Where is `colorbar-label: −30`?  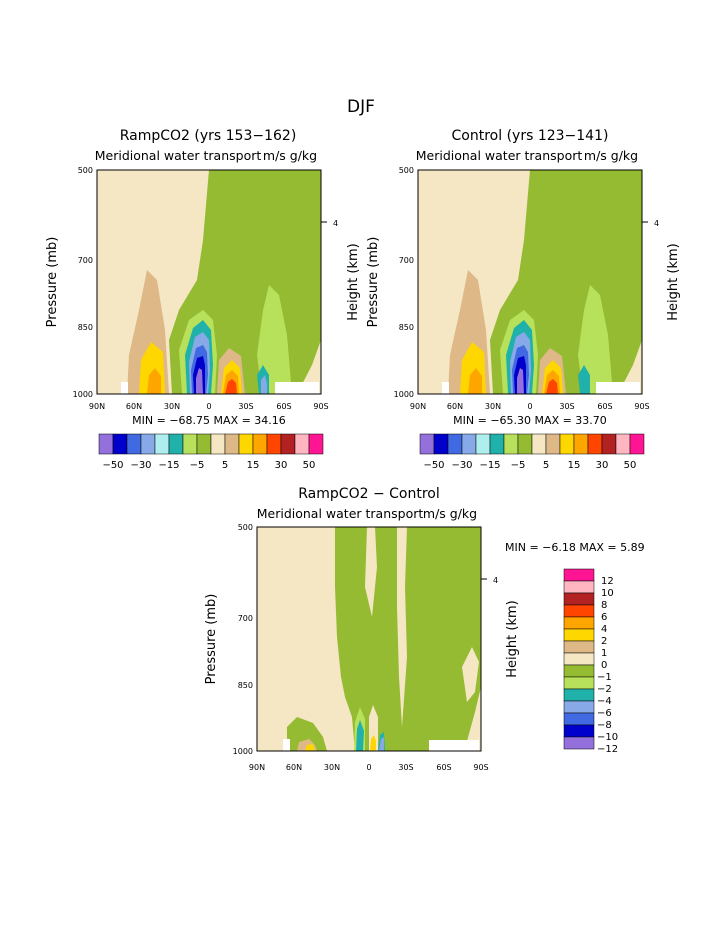
colorbar-label: −30 is located at coordinates (140, 465).